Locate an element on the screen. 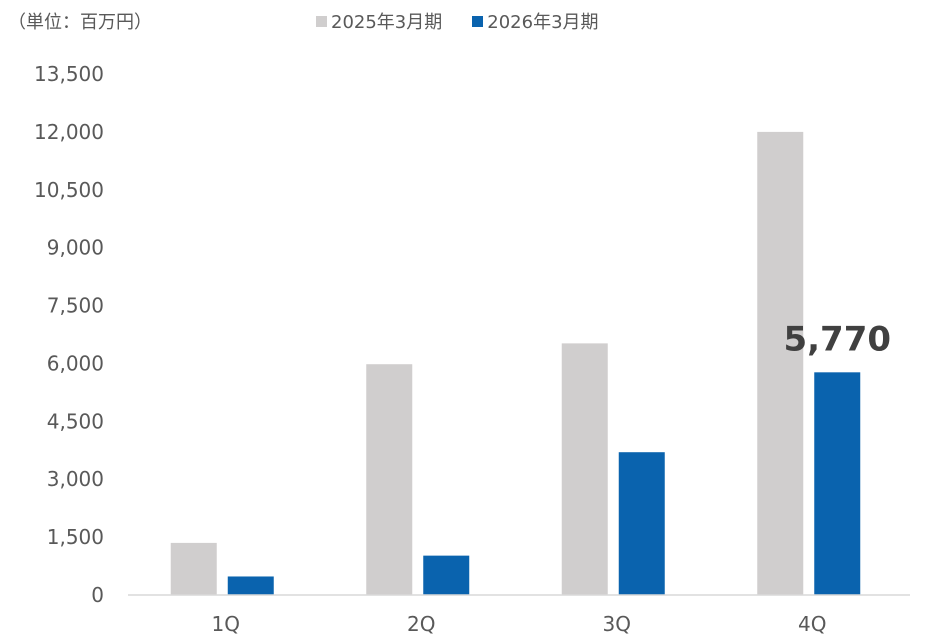 The height and width of the screenshot is (643, 925). chart-legend: 2025年3月期 2026年3月期 is located at coordinates (472, 21).